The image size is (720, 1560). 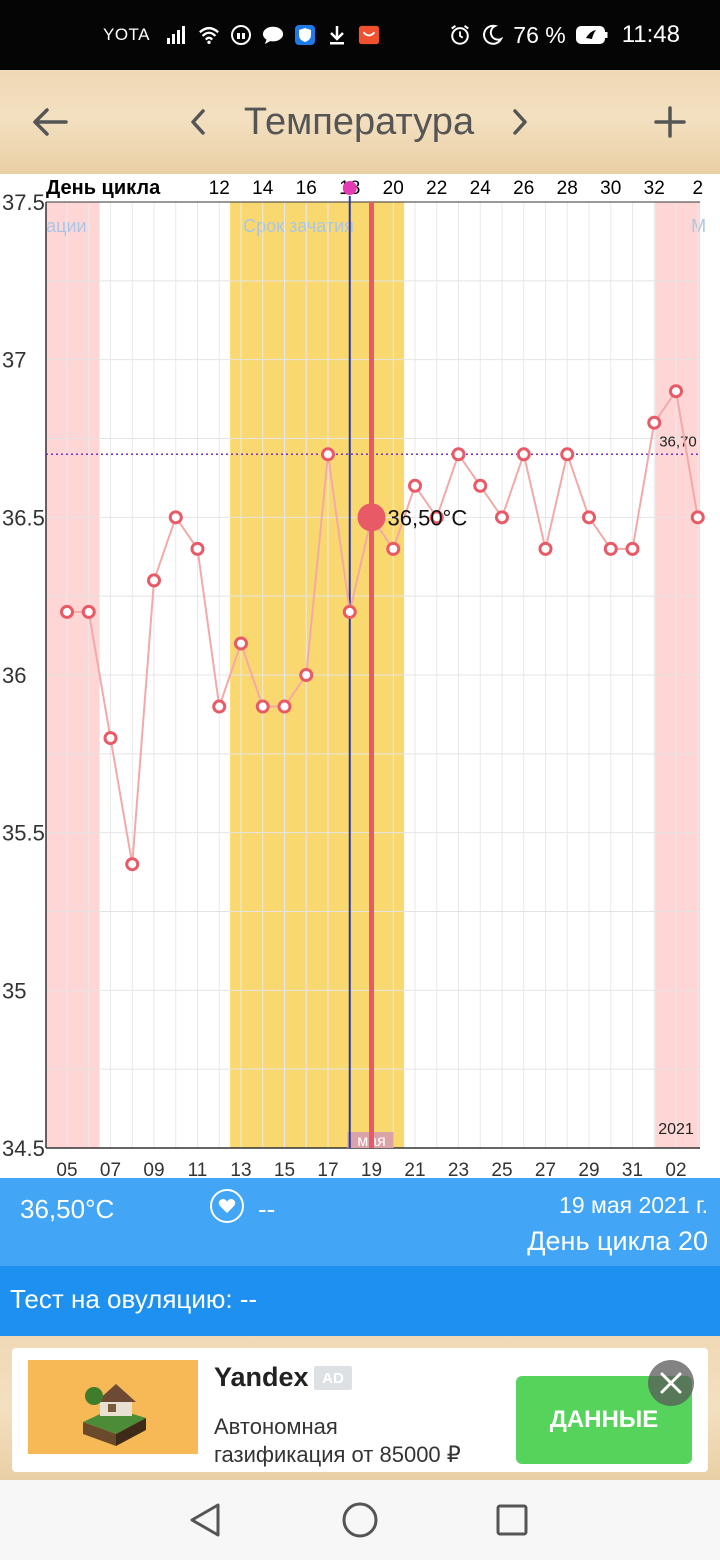 What do you see at coordinates (632, 1169) in the screenshot?
I see `x-tick-label: 31` at bounding box center [632, 1169].